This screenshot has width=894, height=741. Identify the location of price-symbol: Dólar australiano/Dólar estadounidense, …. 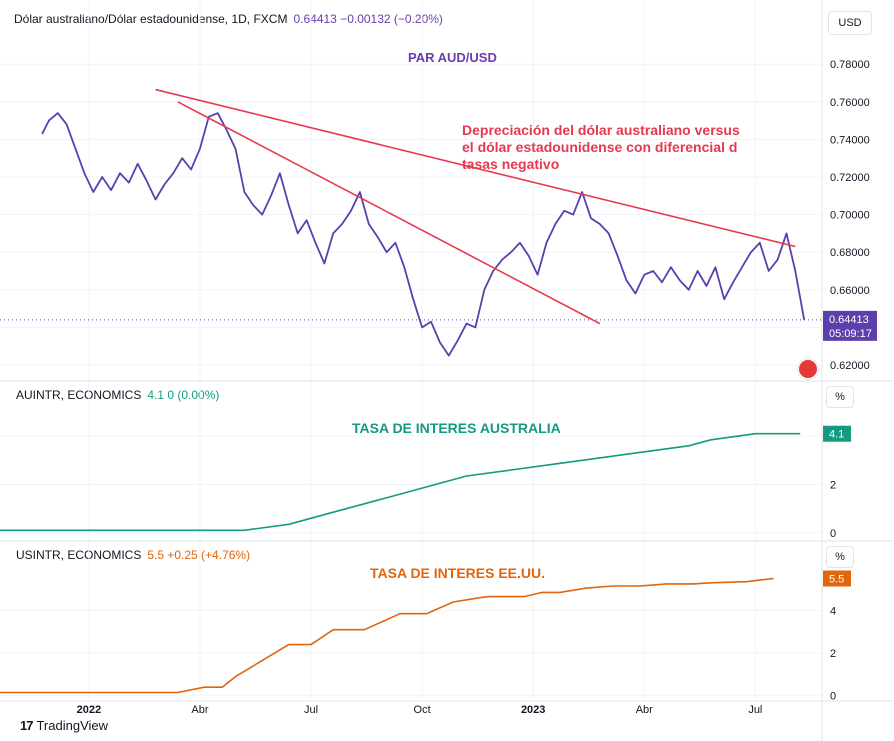
(151, 19).